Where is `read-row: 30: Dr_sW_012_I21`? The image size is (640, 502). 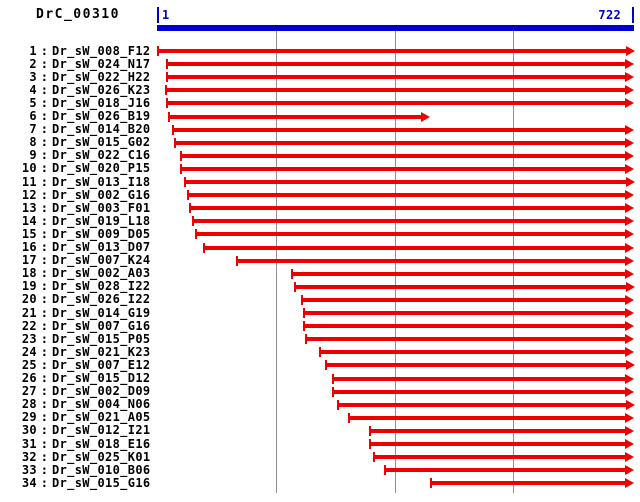
read-row: 30: Dr_sW_012_I21 is located at coordinates (320, 430).